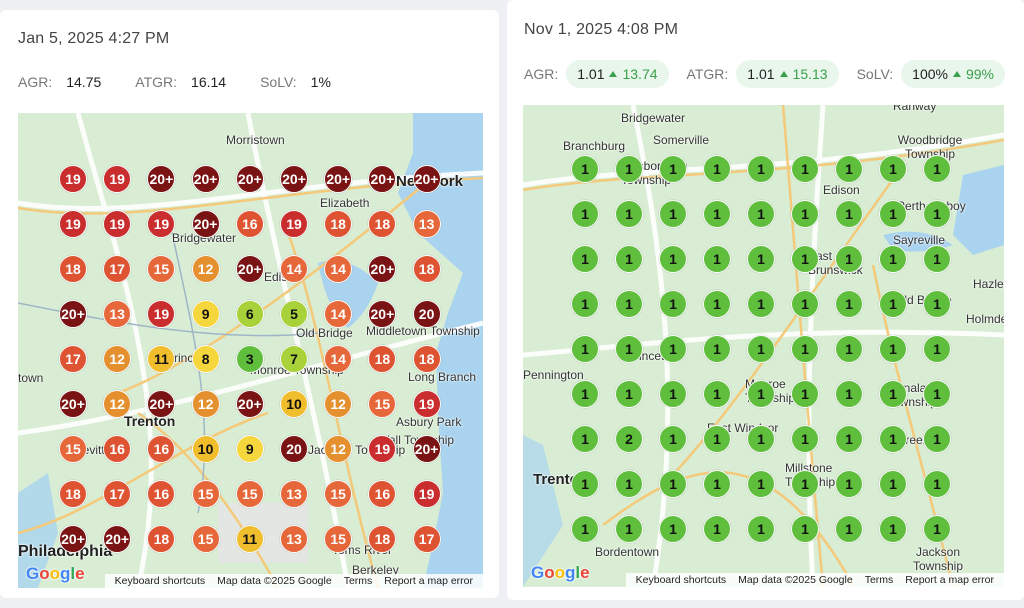 This screenshot has width=1024, height=608. Describe the element at coordinates (249, 314) in the screenshot. I see `rank-marker: 6` at that location.